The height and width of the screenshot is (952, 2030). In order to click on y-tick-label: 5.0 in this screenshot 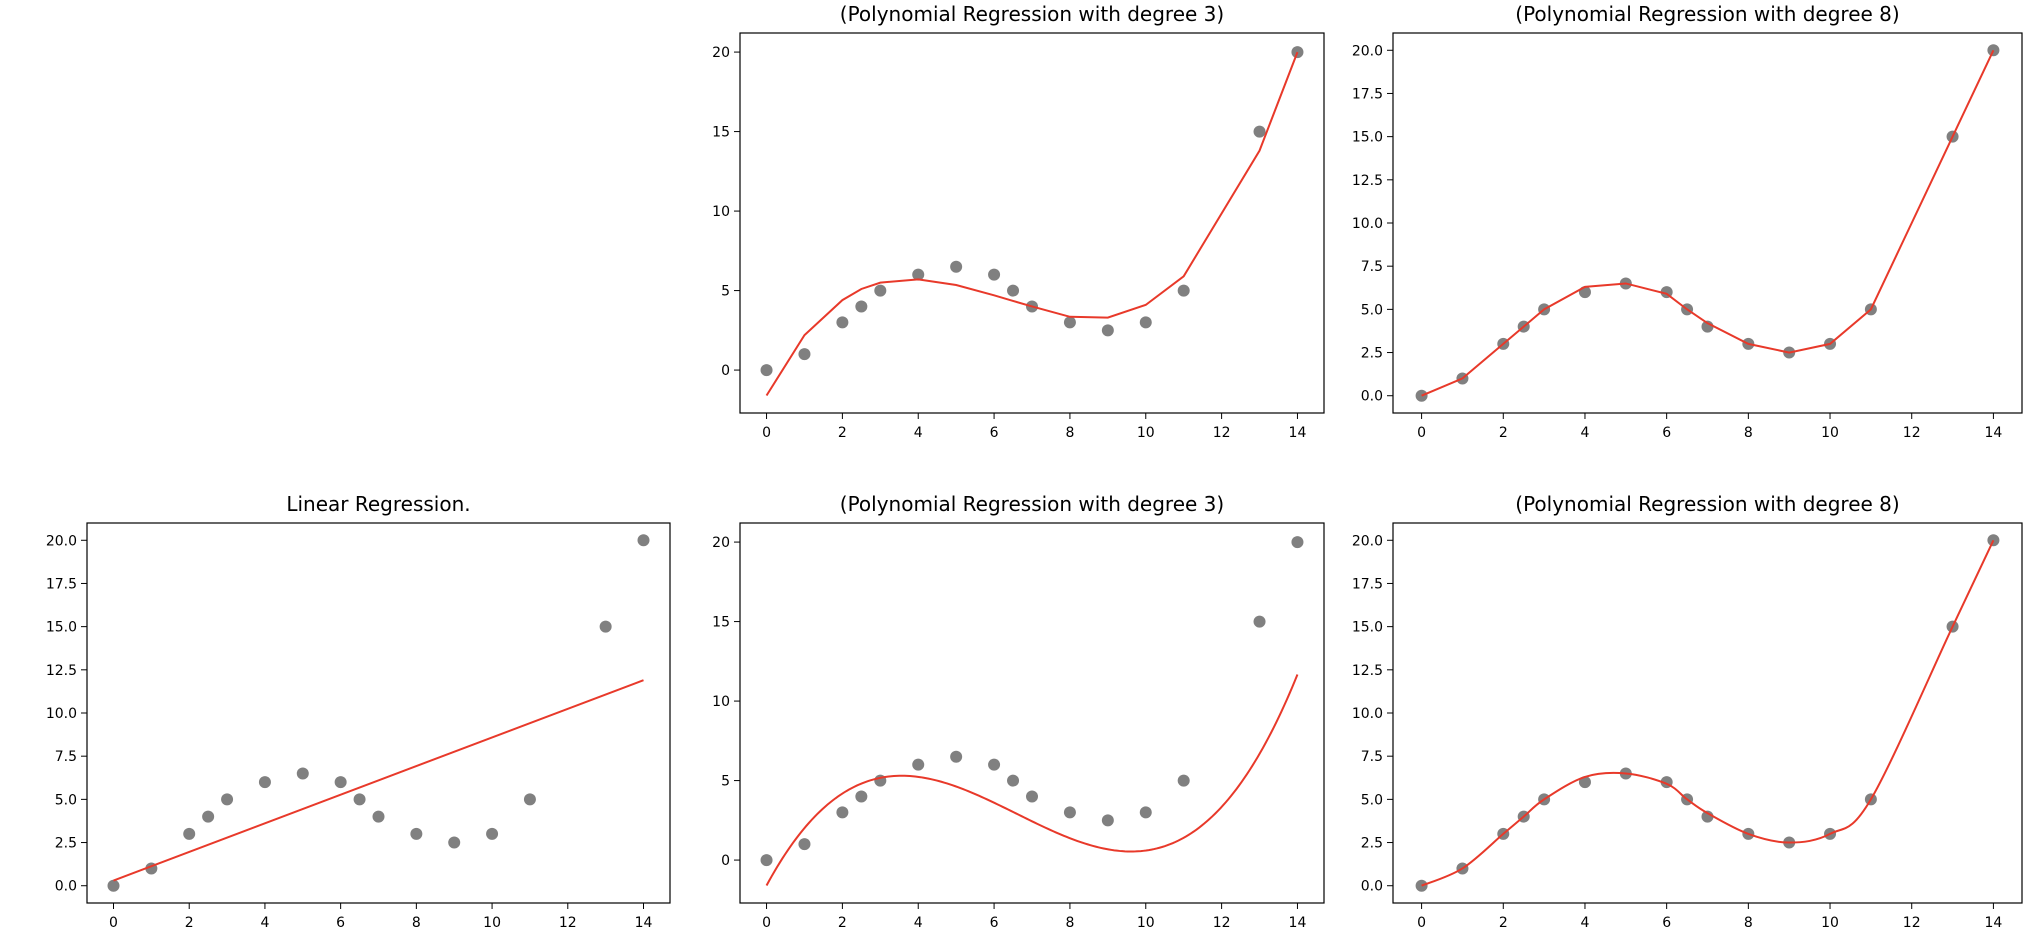, I will do `click(66, 800)`.